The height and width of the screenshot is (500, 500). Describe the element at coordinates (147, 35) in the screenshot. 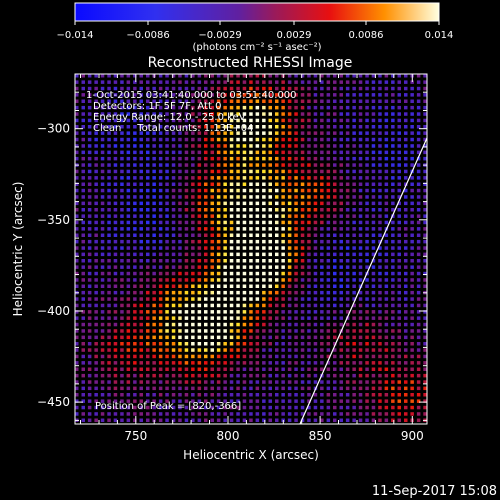

I see `colorbar-tick-label: −0.0086` at that location.